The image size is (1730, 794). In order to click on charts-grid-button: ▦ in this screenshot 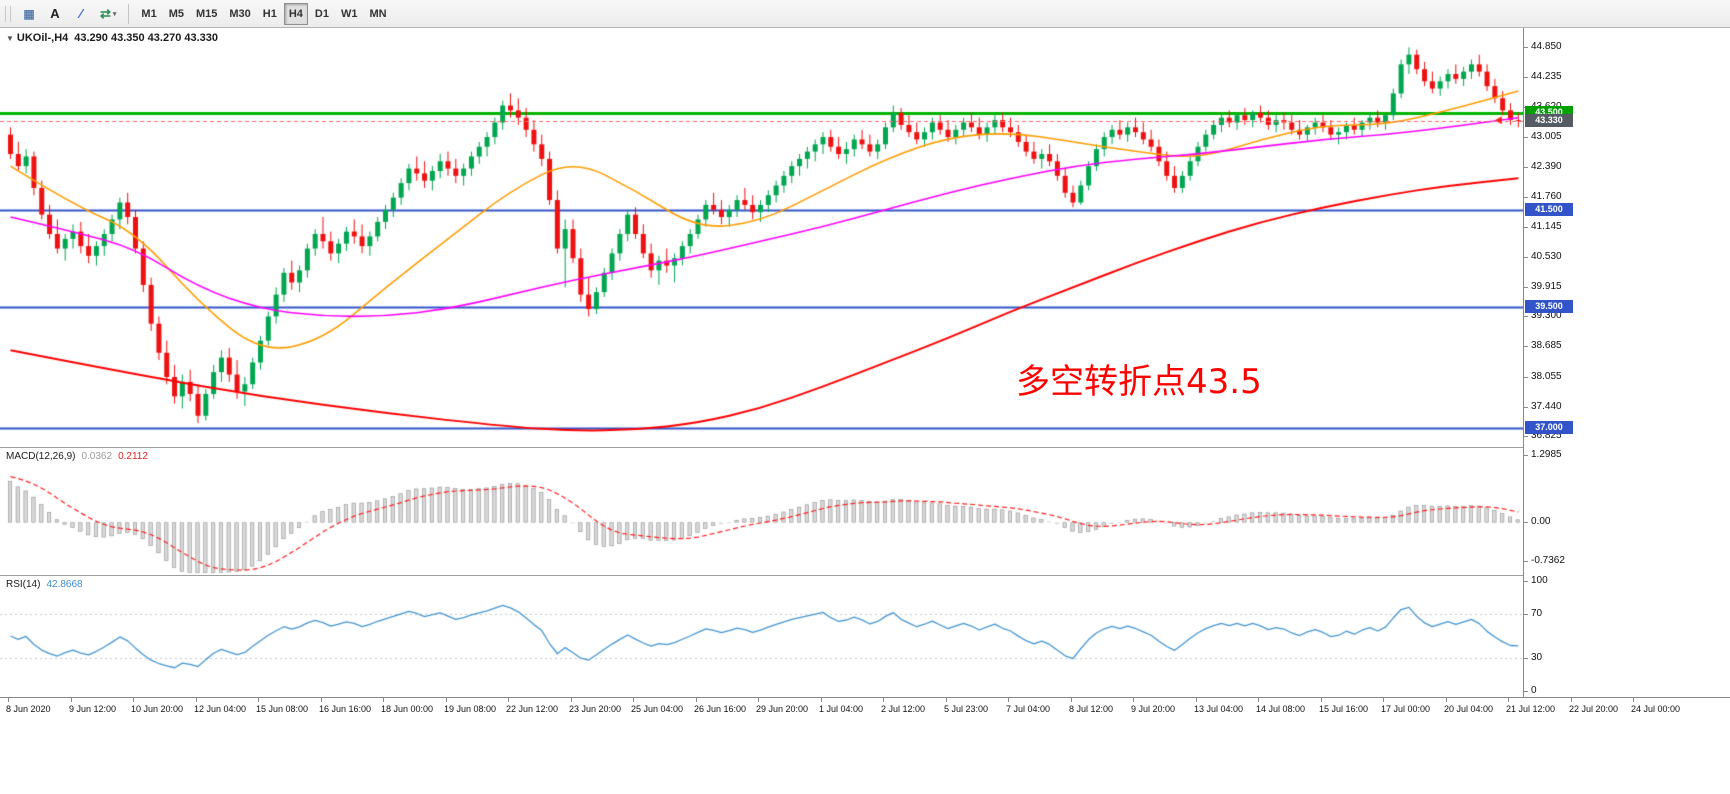, I will do `click(29, 14)`.